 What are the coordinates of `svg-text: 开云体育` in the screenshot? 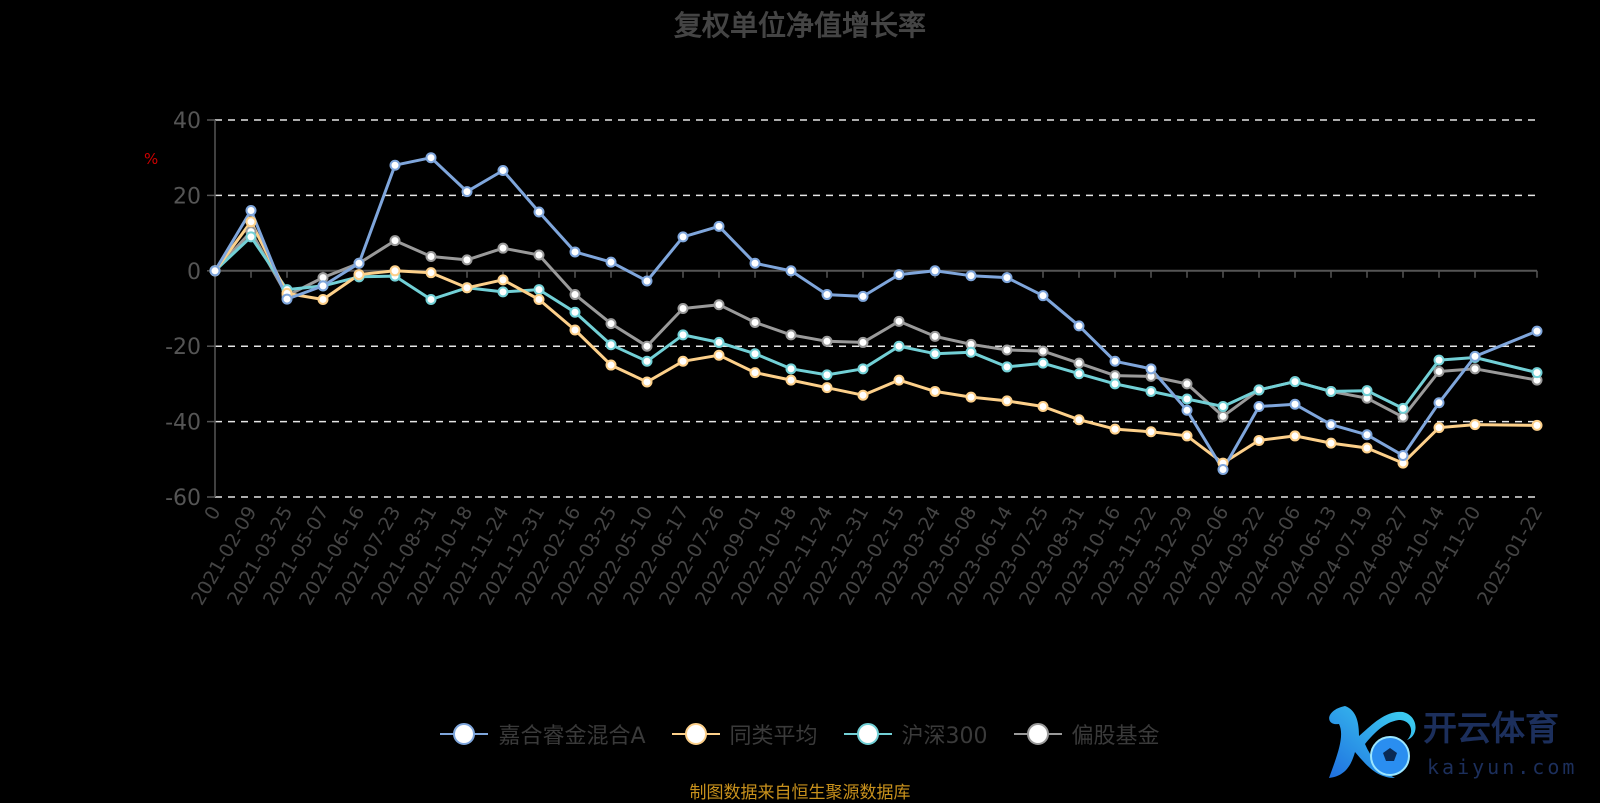 It's located at (1491, 729).